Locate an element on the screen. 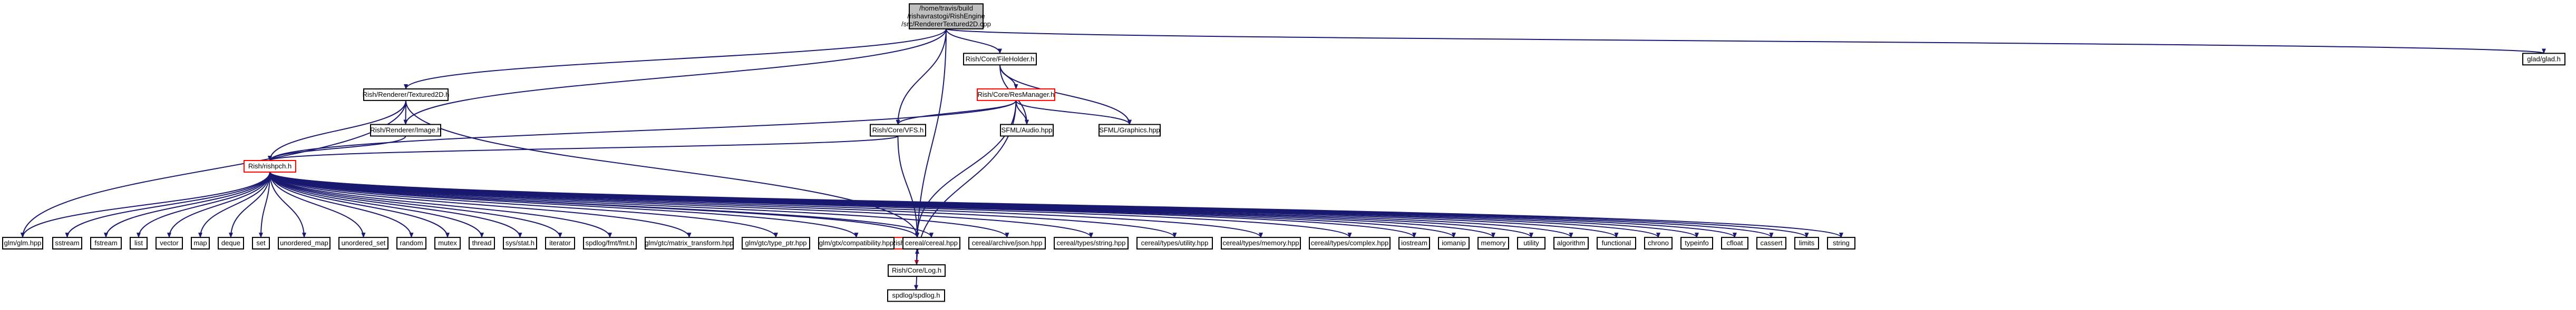  node-label: cereal/types/utility.hpp is located at coordinates (1175, 243).